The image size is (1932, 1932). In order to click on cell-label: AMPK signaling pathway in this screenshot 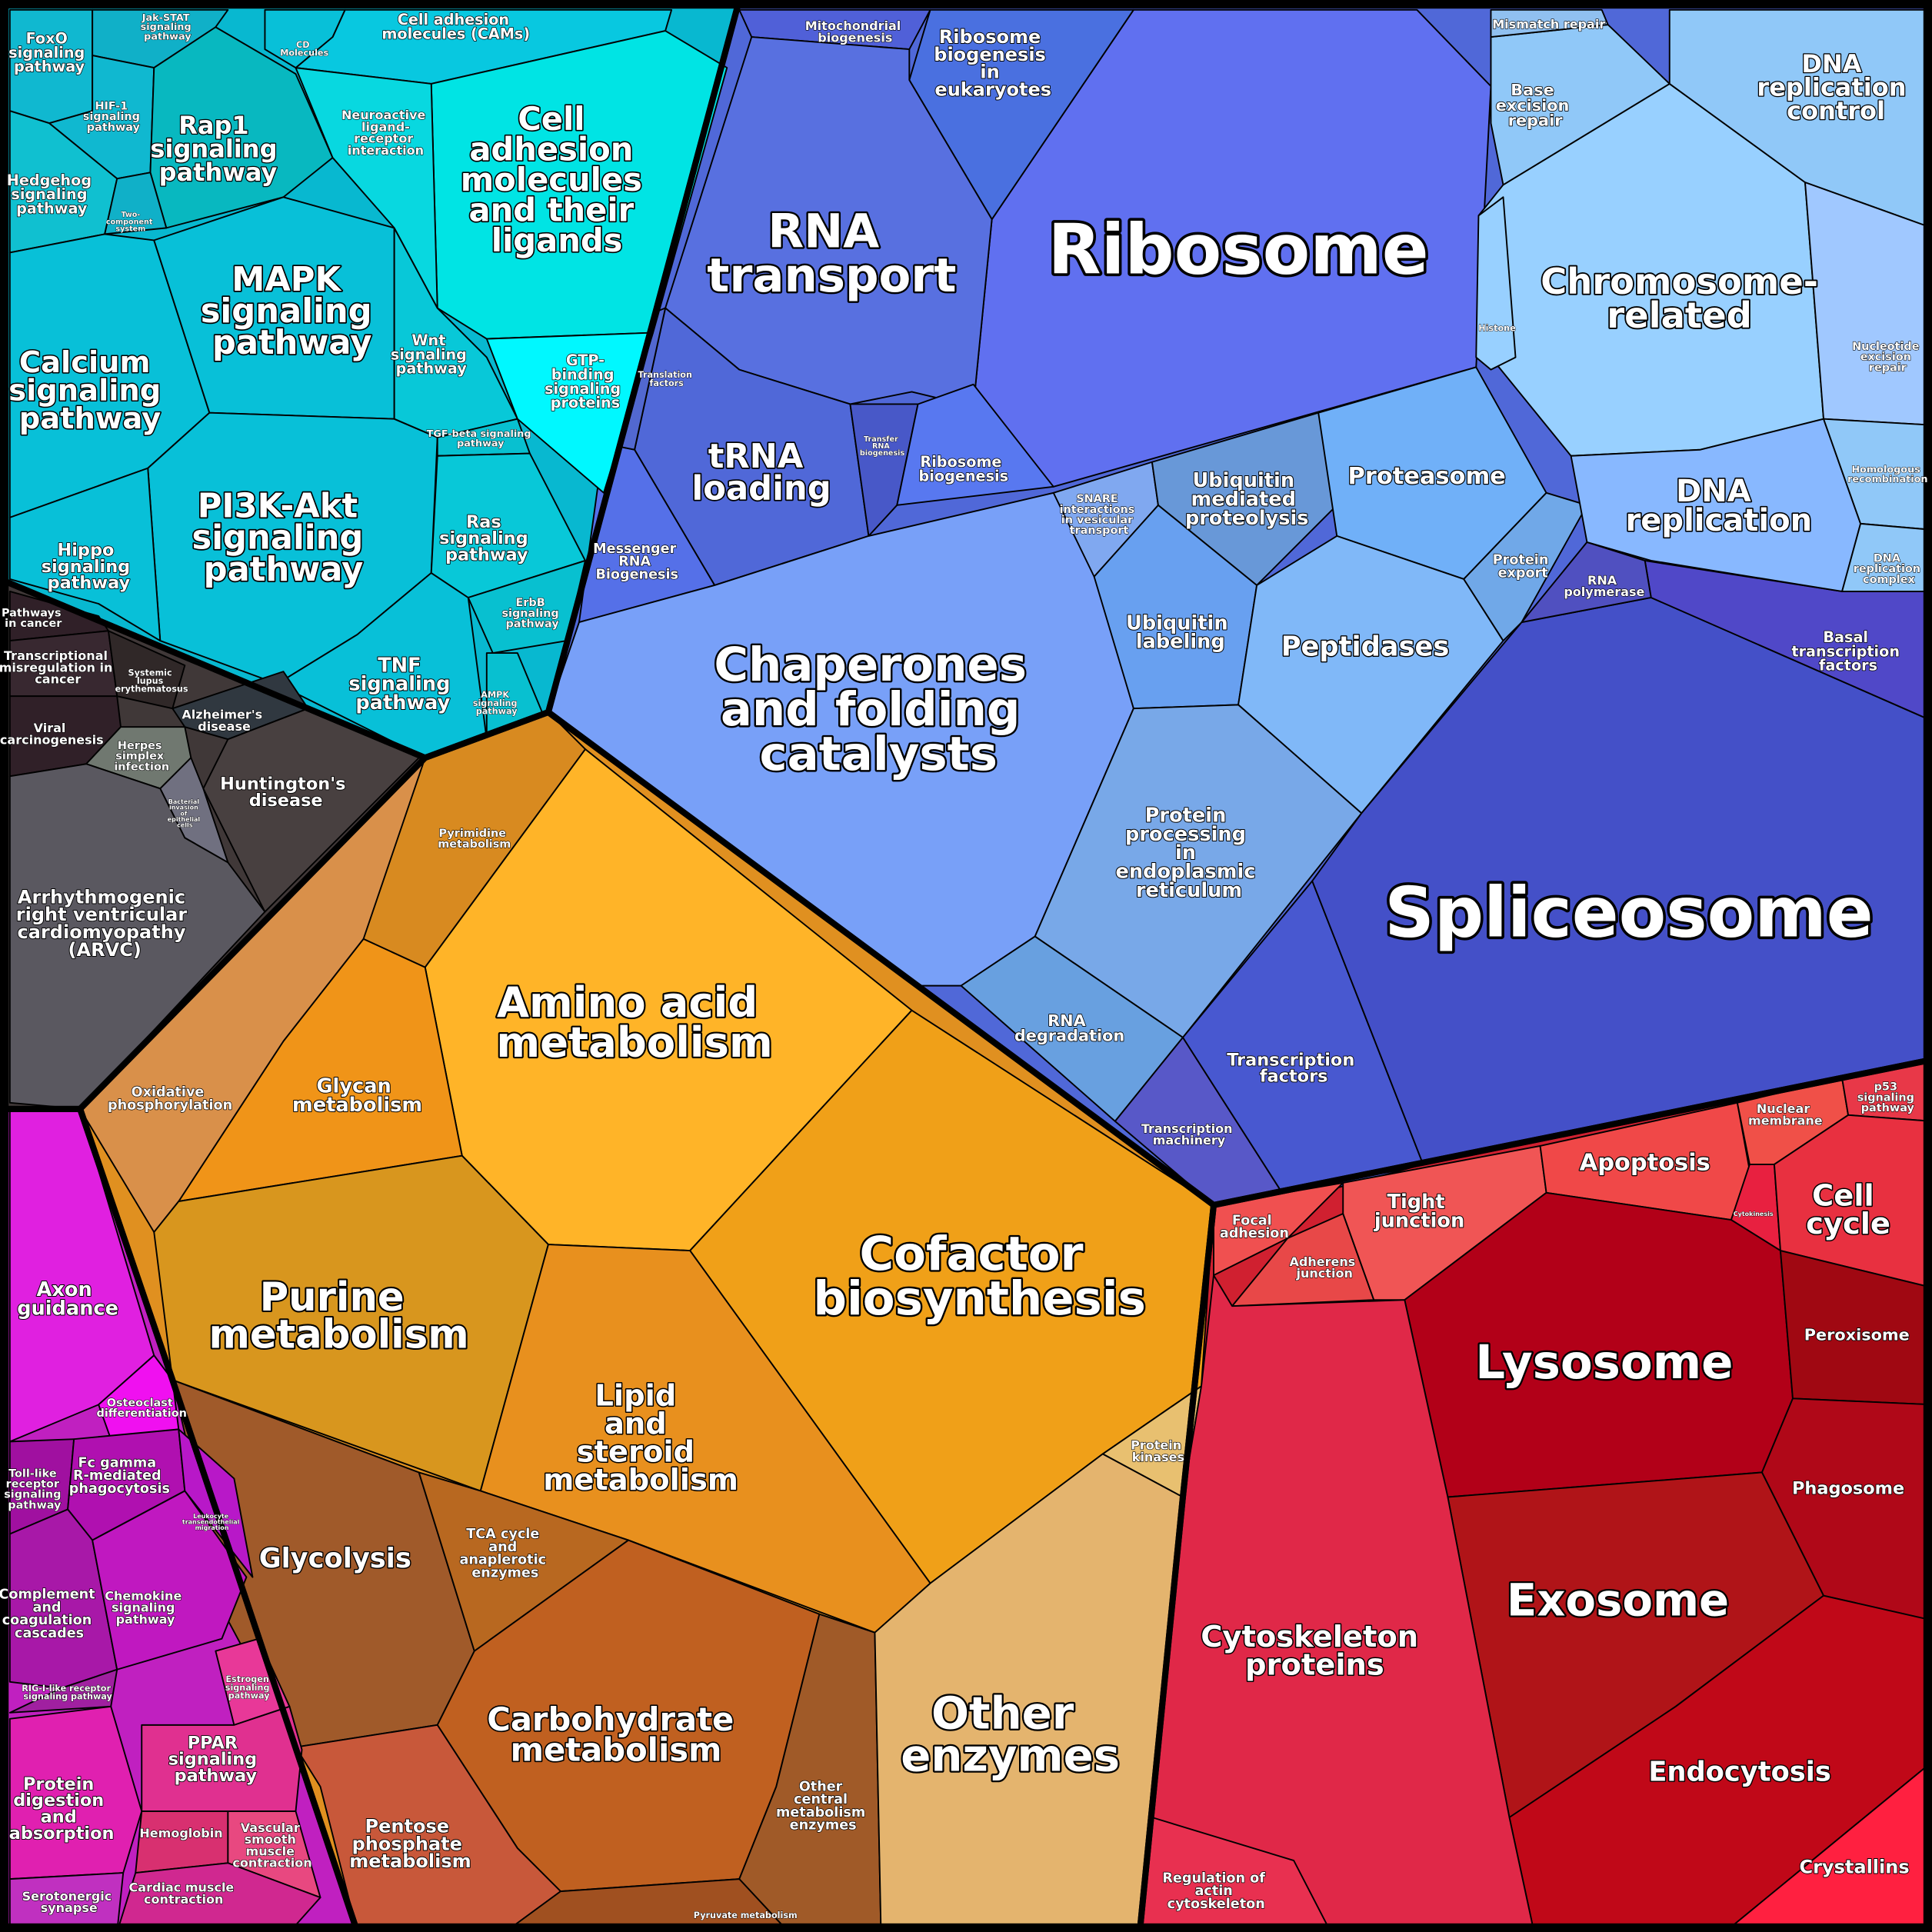, I will do `click(497, 703)`.